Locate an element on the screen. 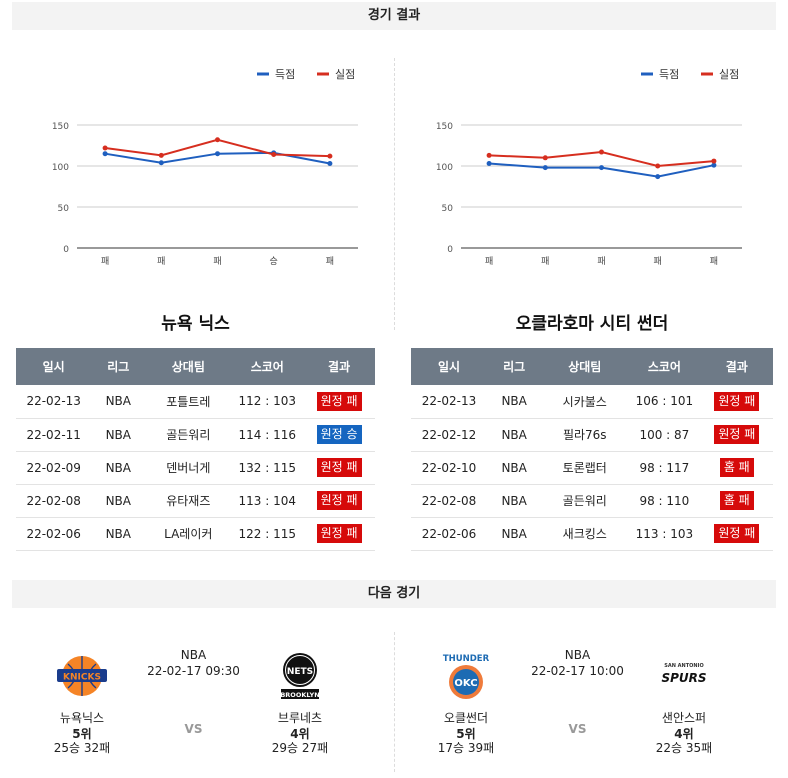  away-team: NETS BROOKLYN 브루네츠 4위 29승 27패 is located at coordinates (300, 702).